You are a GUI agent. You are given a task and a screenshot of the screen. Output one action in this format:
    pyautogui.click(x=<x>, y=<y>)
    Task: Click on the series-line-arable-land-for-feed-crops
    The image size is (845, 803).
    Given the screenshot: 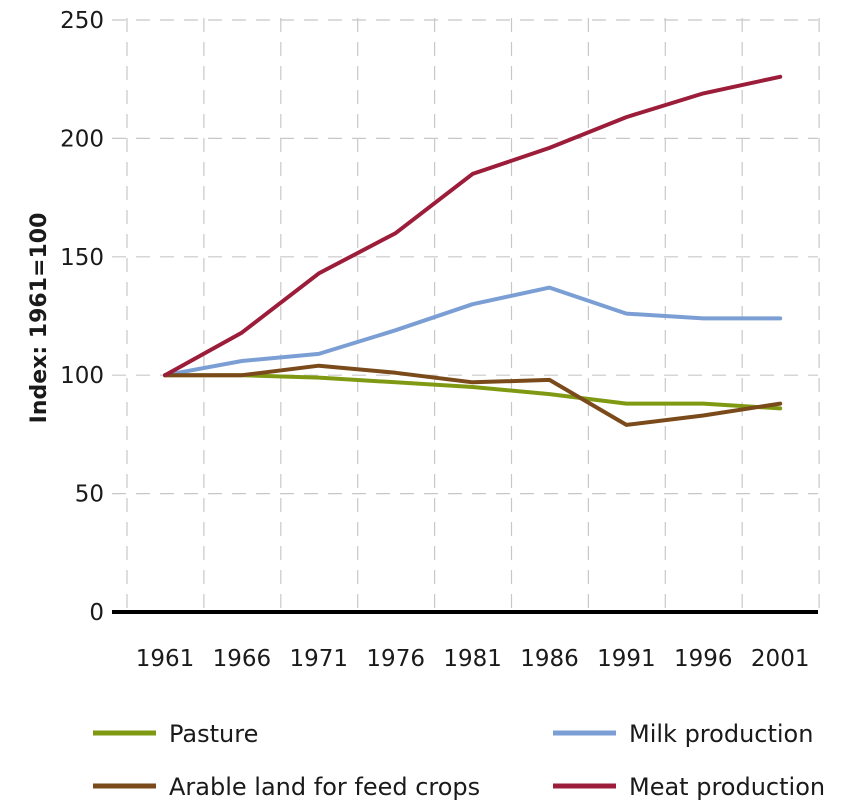 What is the action you would take?
    pyautogui.click(x=473, y=395)
    